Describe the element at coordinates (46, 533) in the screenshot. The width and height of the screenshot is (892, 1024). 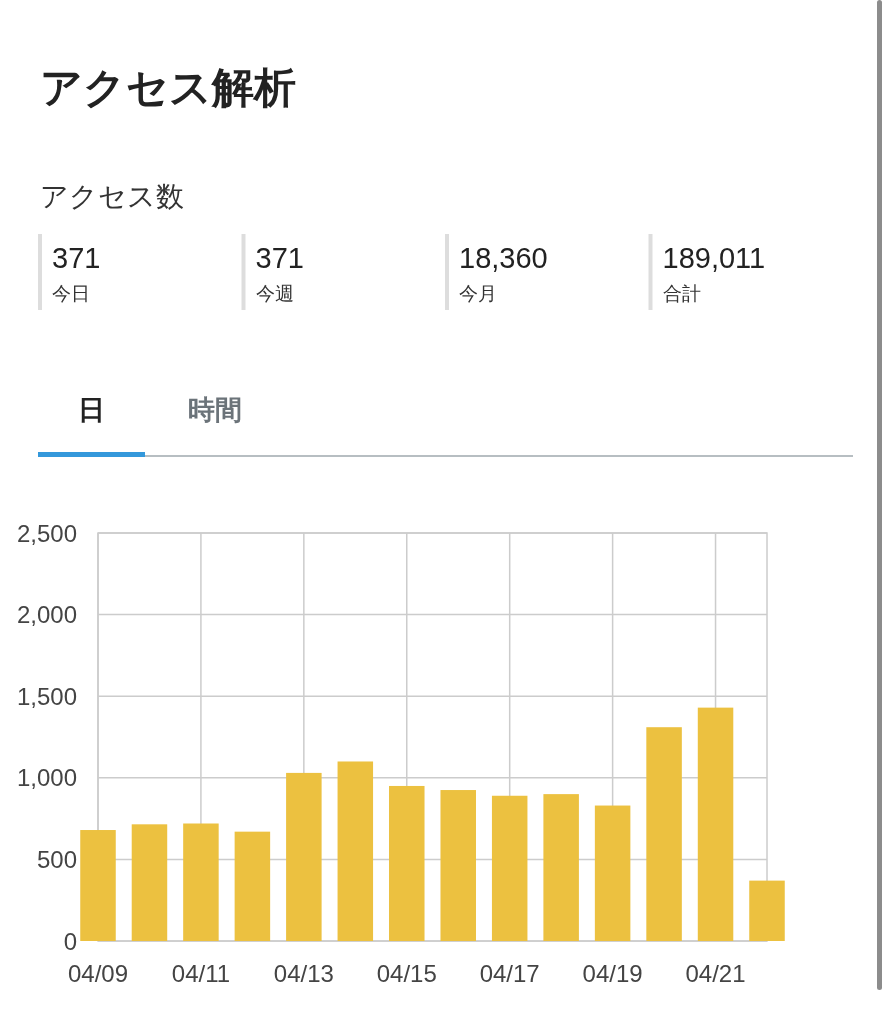
I see `y-tick-label: 2,500` at that location.